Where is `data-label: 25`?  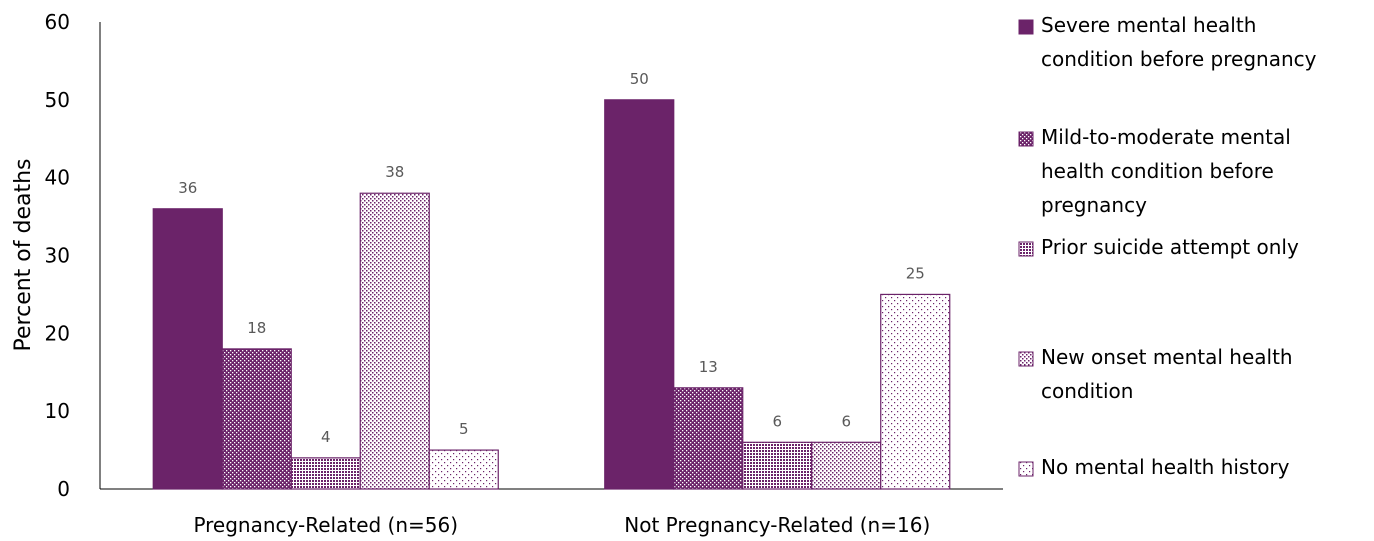
data-label: 25 is located at coordinates (915, 273).